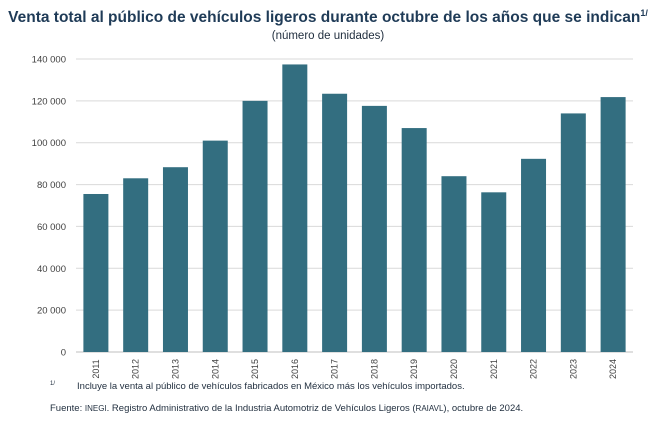  What do you see at coordinates (49, 60) in the screenshot?
I see `y-tick-label: 140 000` at bounding box center [49, 60].